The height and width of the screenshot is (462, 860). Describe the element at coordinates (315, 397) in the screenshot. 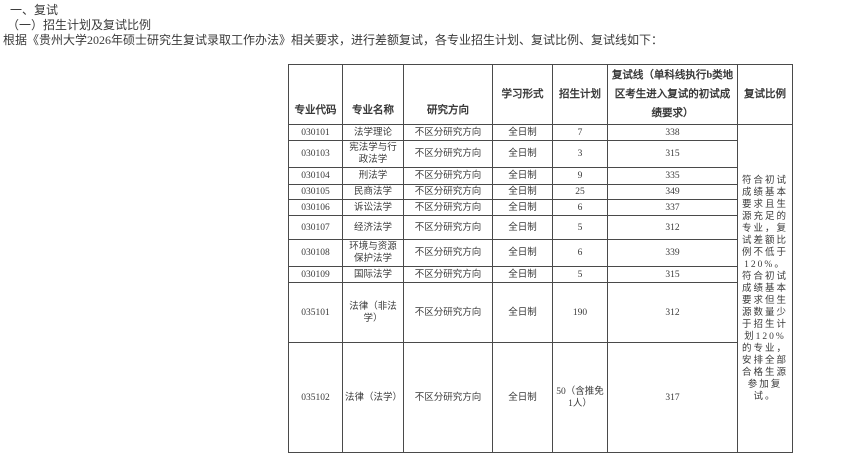

I see `cell-code: 035102` at that location.